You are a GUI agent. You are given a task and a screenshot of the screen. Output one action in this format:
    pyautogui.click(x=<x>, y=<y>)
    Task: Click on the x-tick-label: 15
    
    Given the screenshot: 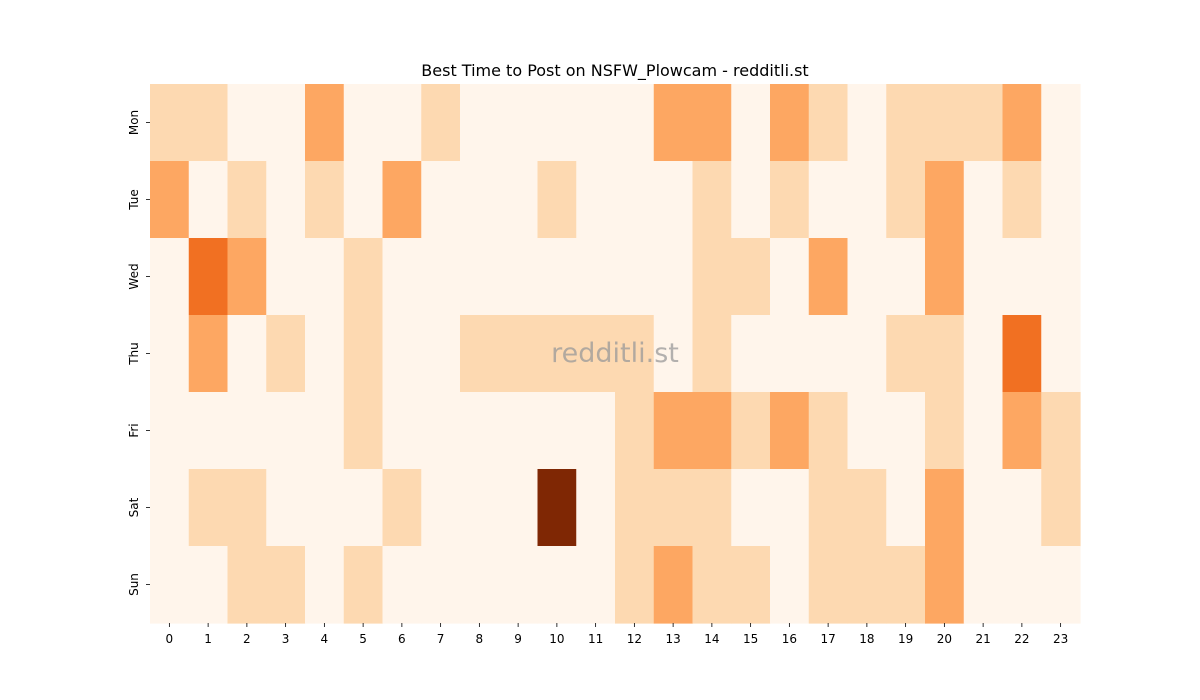 What is the action you would take?
    pyautogui.click(x=750, y=639)
    